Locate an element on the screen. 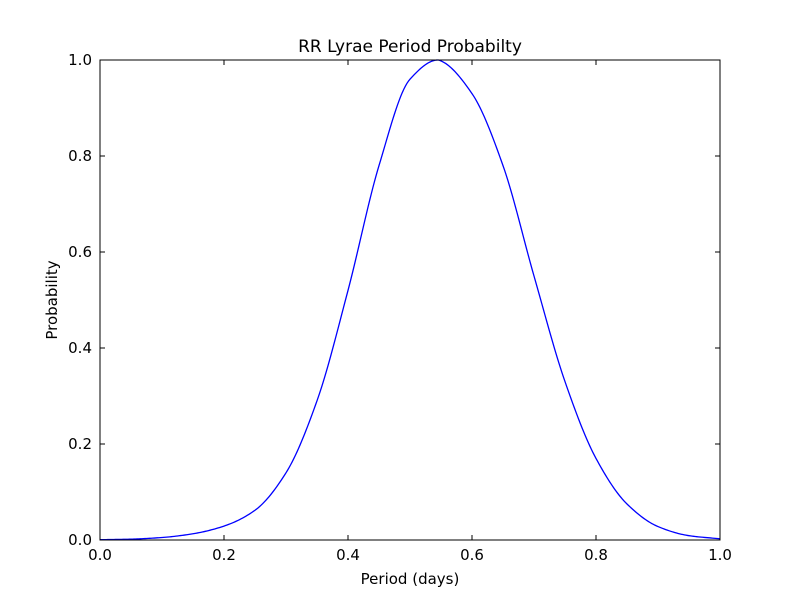  y-tick-label: 0.6 is located at coordinates (80, 252).